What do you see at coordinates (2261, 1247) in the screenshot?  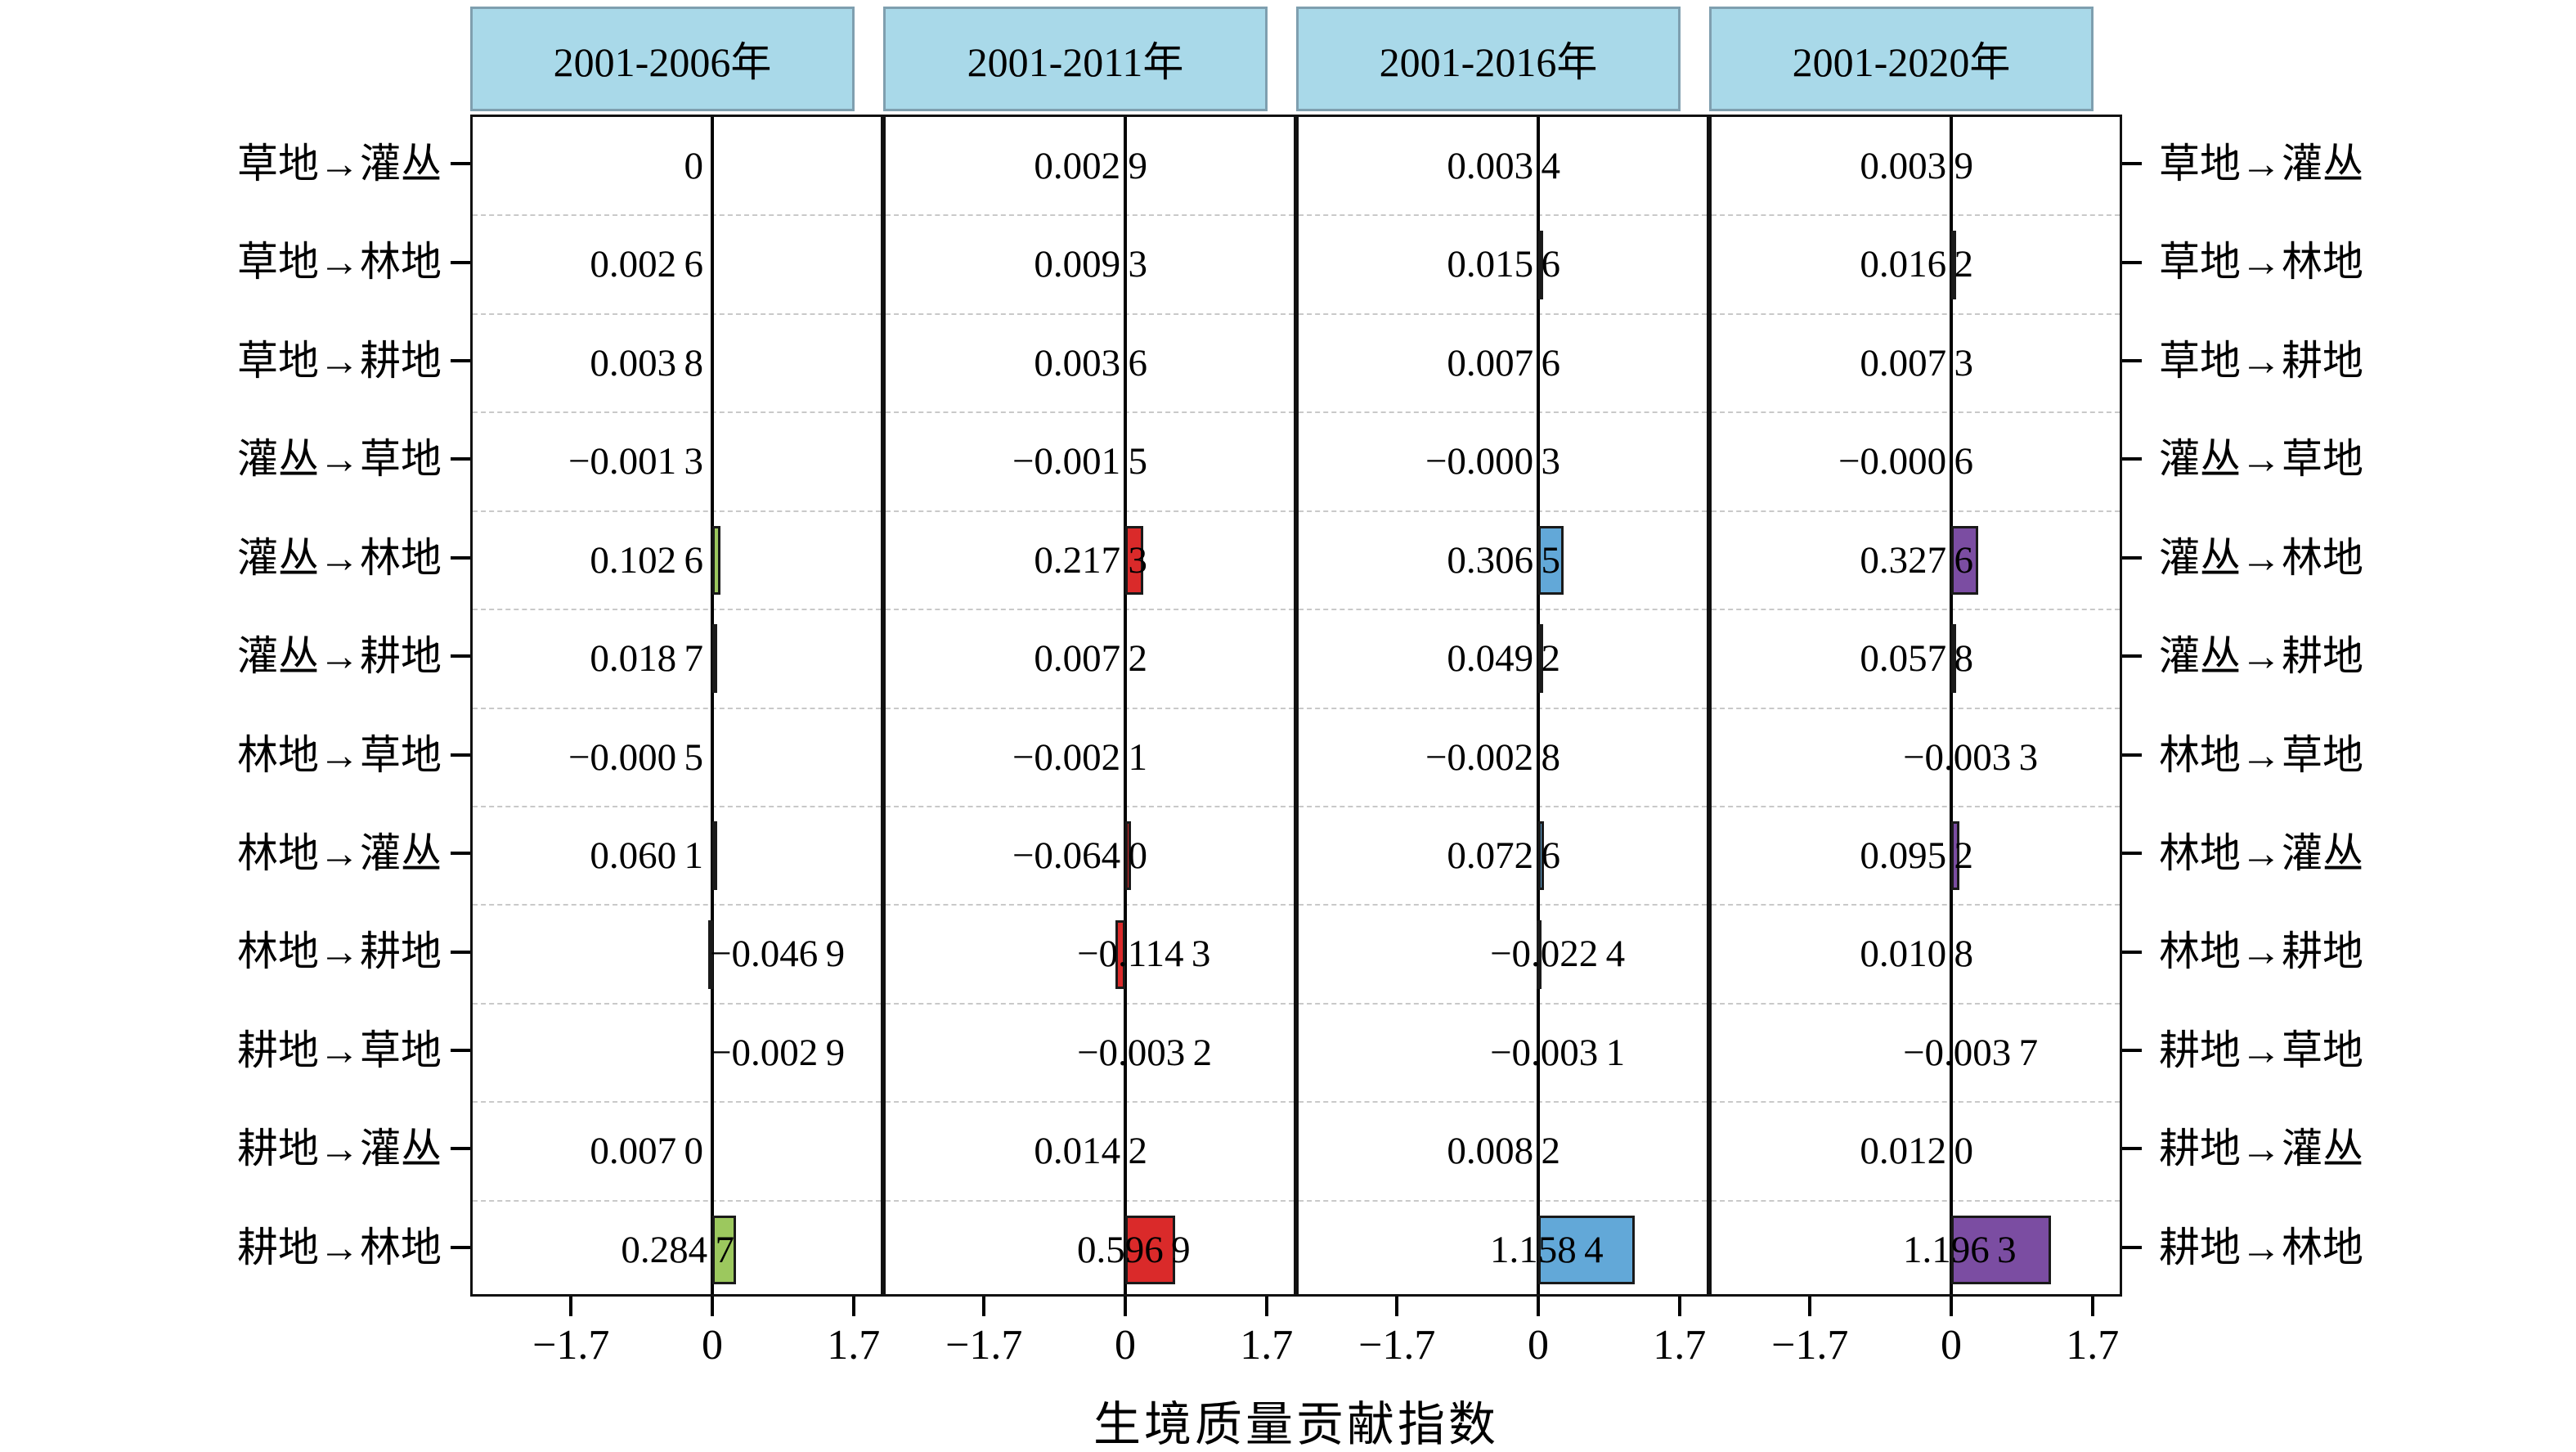 I see `category-label-right: 耕地→林地` at bounding box center [2261, 1247].